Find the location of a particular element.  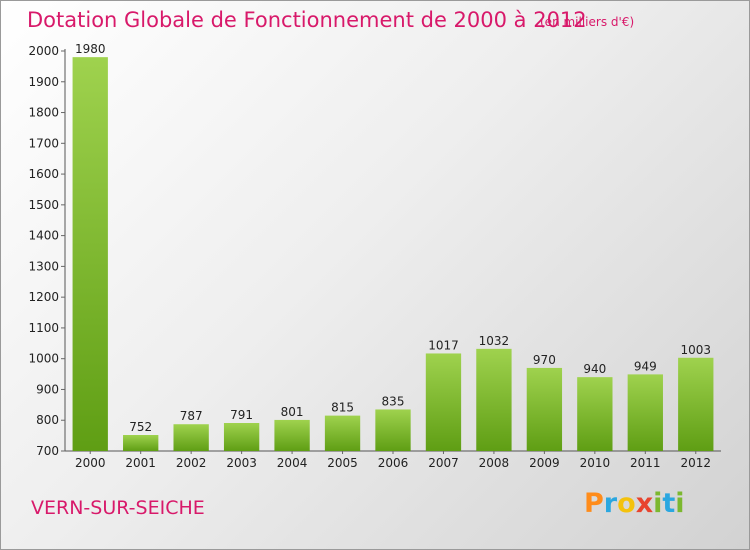

y-tick-label: 900 is located at coordinates (47, 389).